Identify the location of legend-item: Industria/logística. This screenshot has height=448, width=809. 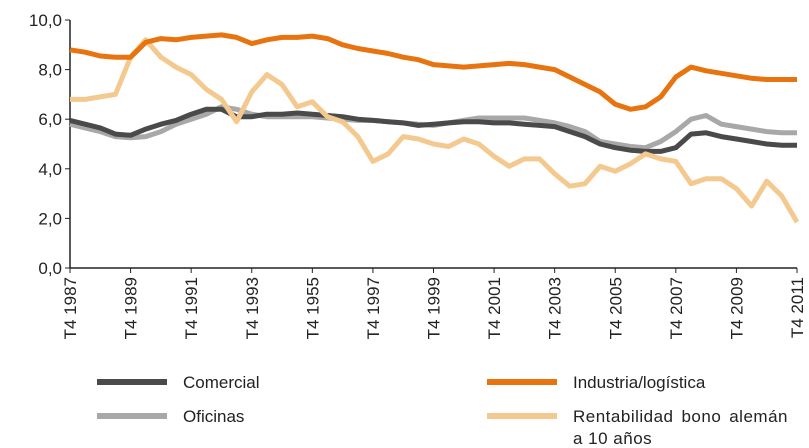
(647, 383).